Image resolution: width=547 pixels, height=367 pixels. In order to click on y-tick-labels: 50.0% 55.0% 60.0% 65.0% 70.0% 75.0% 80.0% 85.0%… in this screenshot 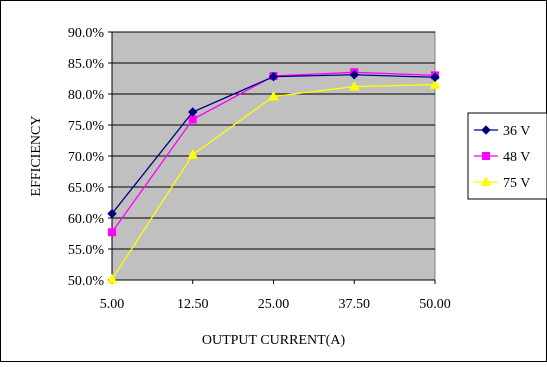, I will do `click(86, 157)`.